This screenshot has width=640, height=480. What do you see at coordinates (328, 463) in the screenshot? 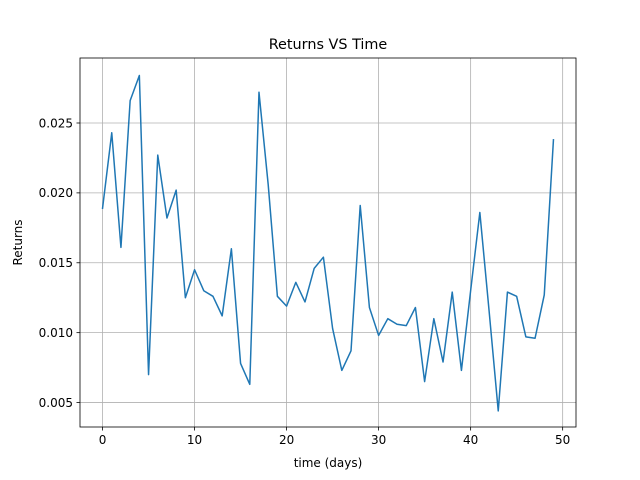
I see `x-axis-label: time (days)` at bounding box center [328, 463].